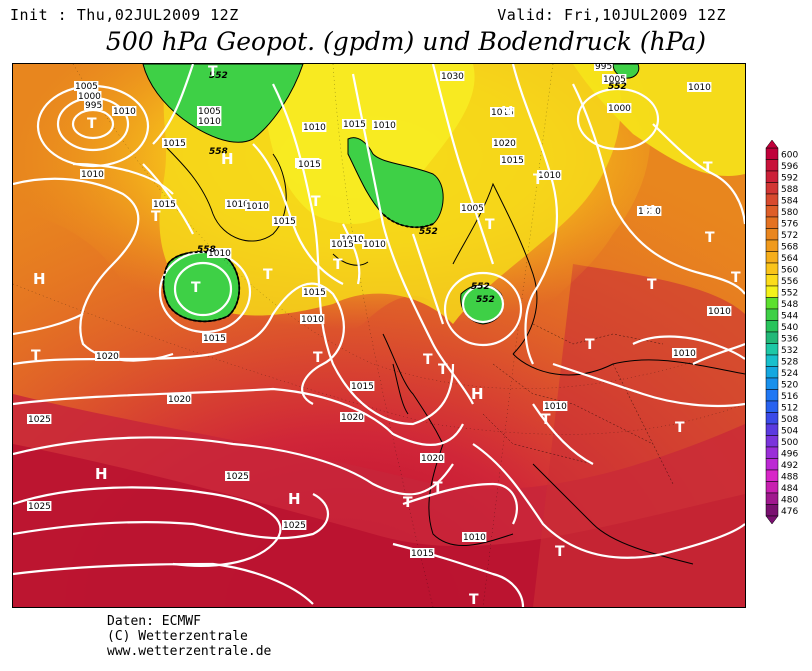  I want to click on legend-value: 576, so click(789, 225).